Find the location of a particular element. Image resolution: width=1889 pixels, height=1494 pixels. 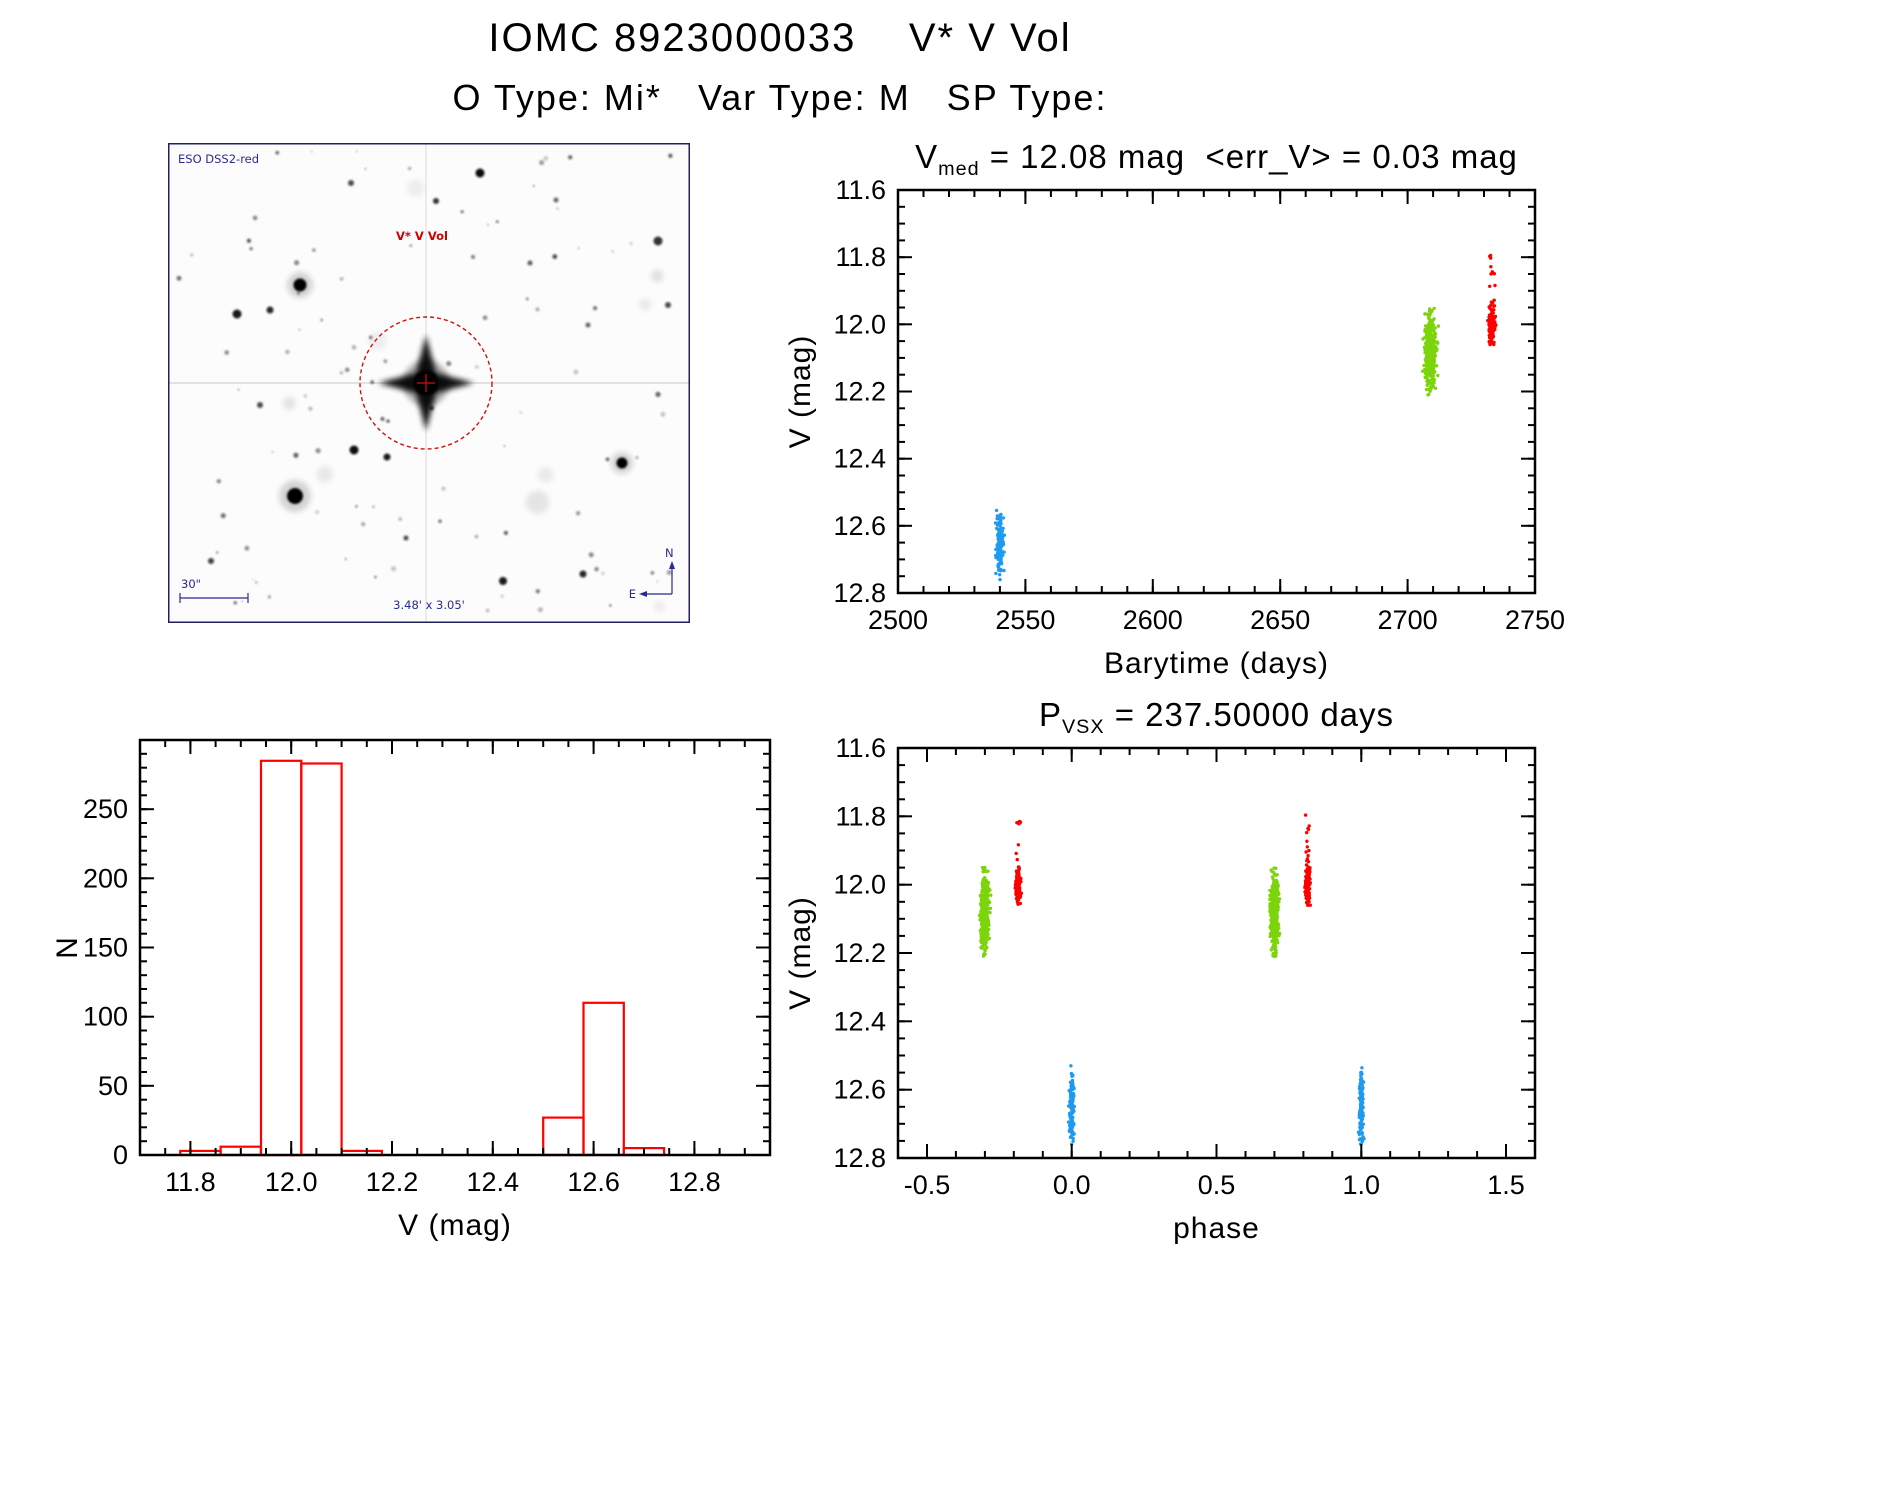

svg-text: 2650 is located at coordinates (1280, 620).